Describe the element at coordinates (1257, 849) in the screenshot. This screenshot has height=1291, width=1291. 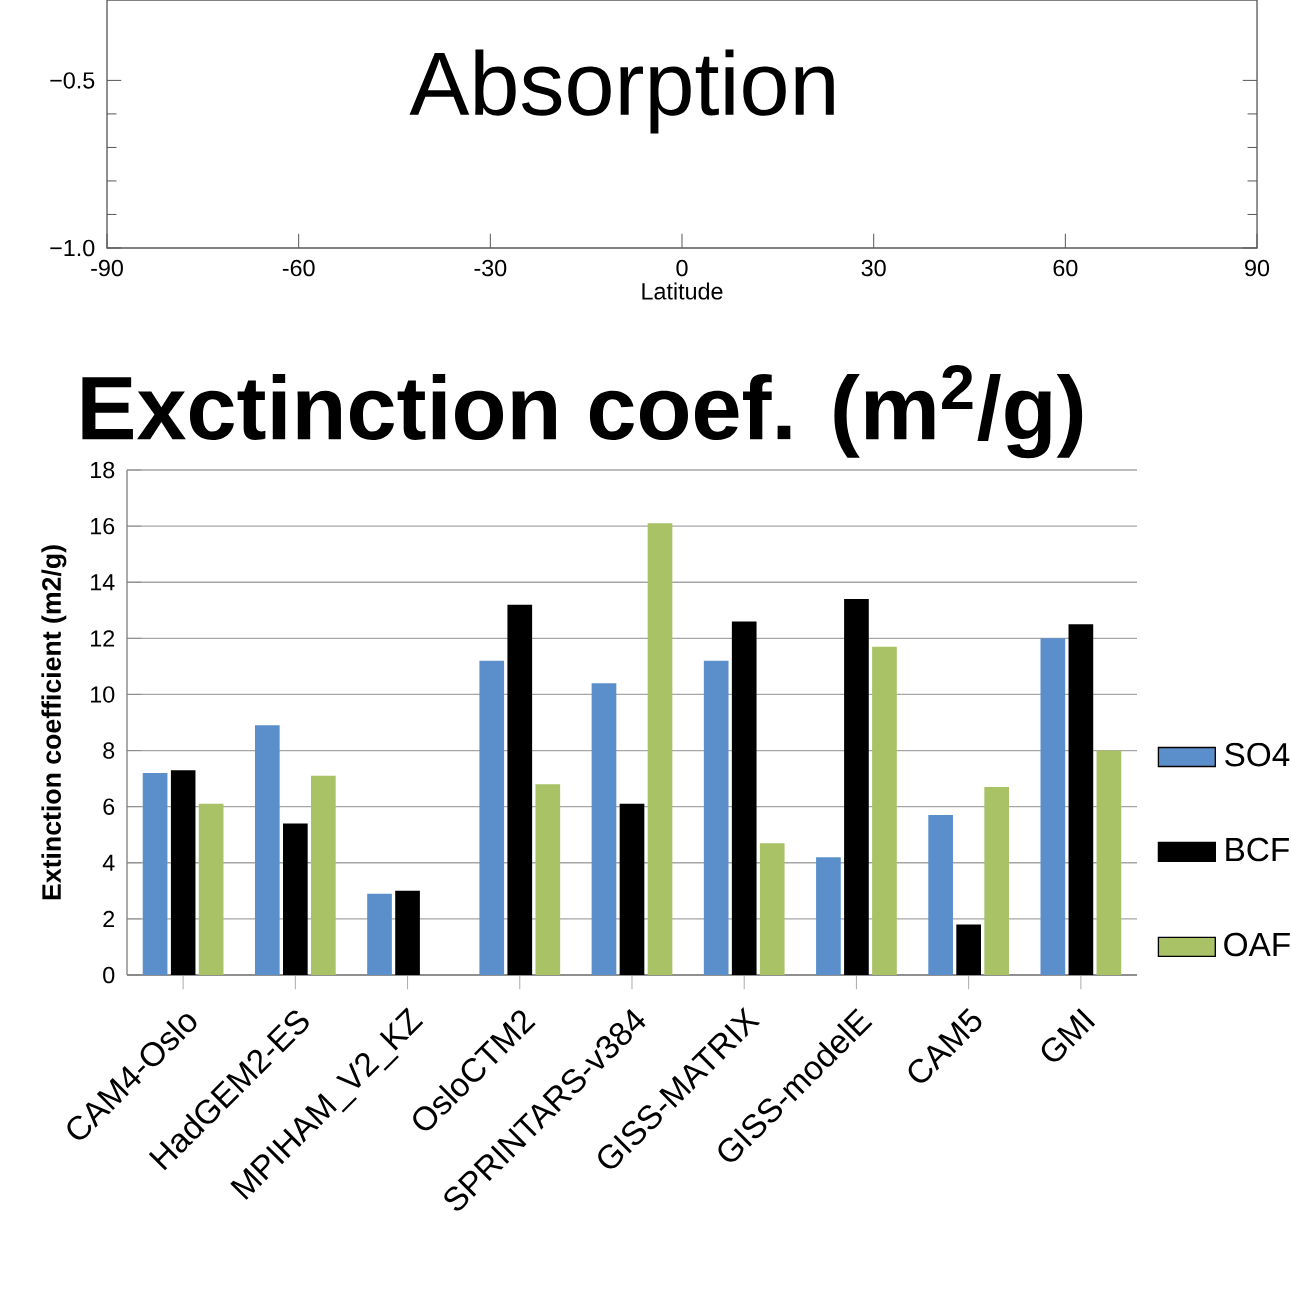
I see `legend-label: BCF` at that location.